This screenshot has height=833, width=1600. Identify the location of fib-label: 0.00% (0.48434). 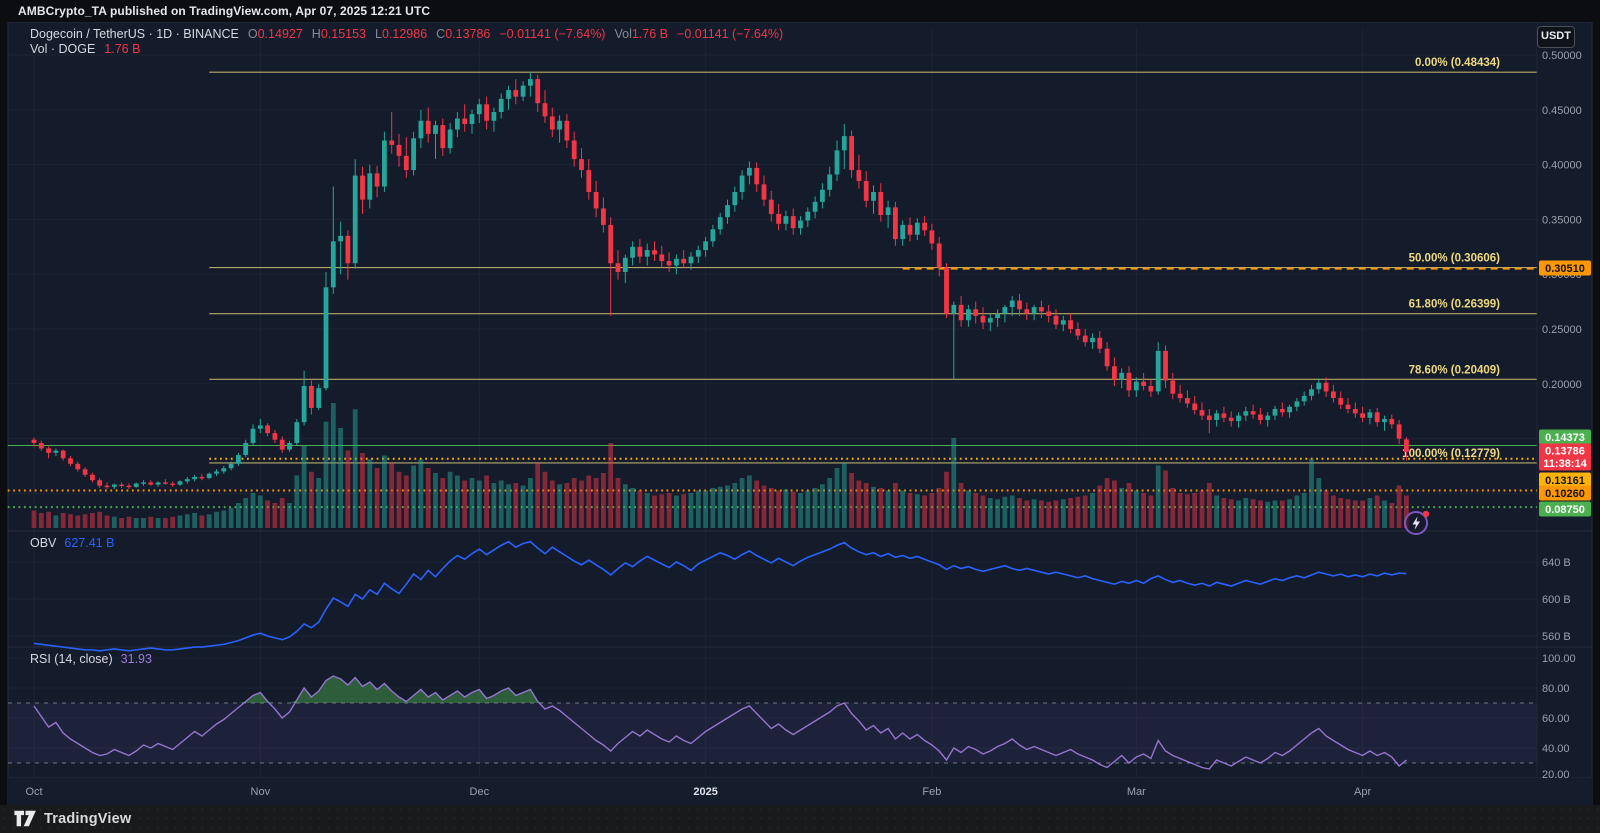
(1457, 63).